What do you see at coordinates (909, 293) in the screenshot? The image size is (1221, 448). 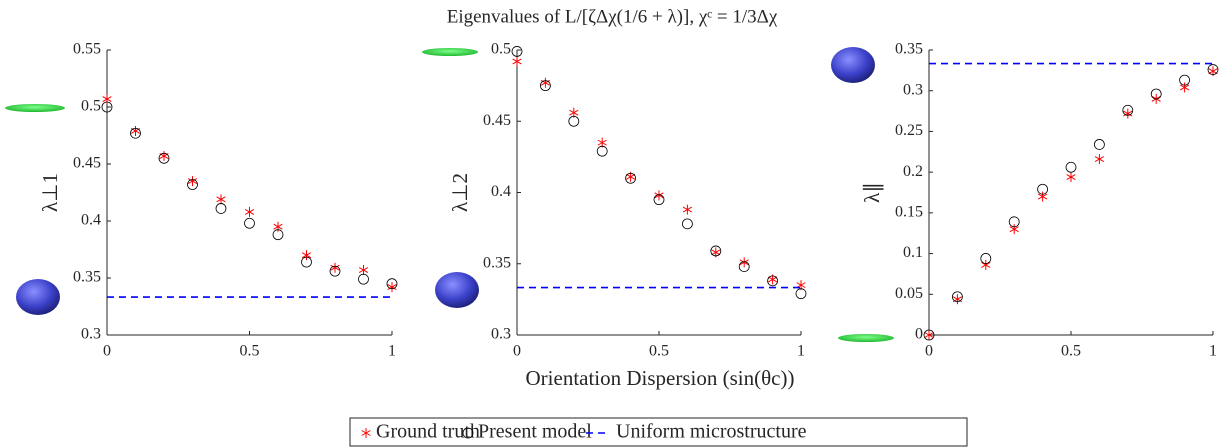 I see `y-tick-label: 0.05` at bounding box center [909, 293].